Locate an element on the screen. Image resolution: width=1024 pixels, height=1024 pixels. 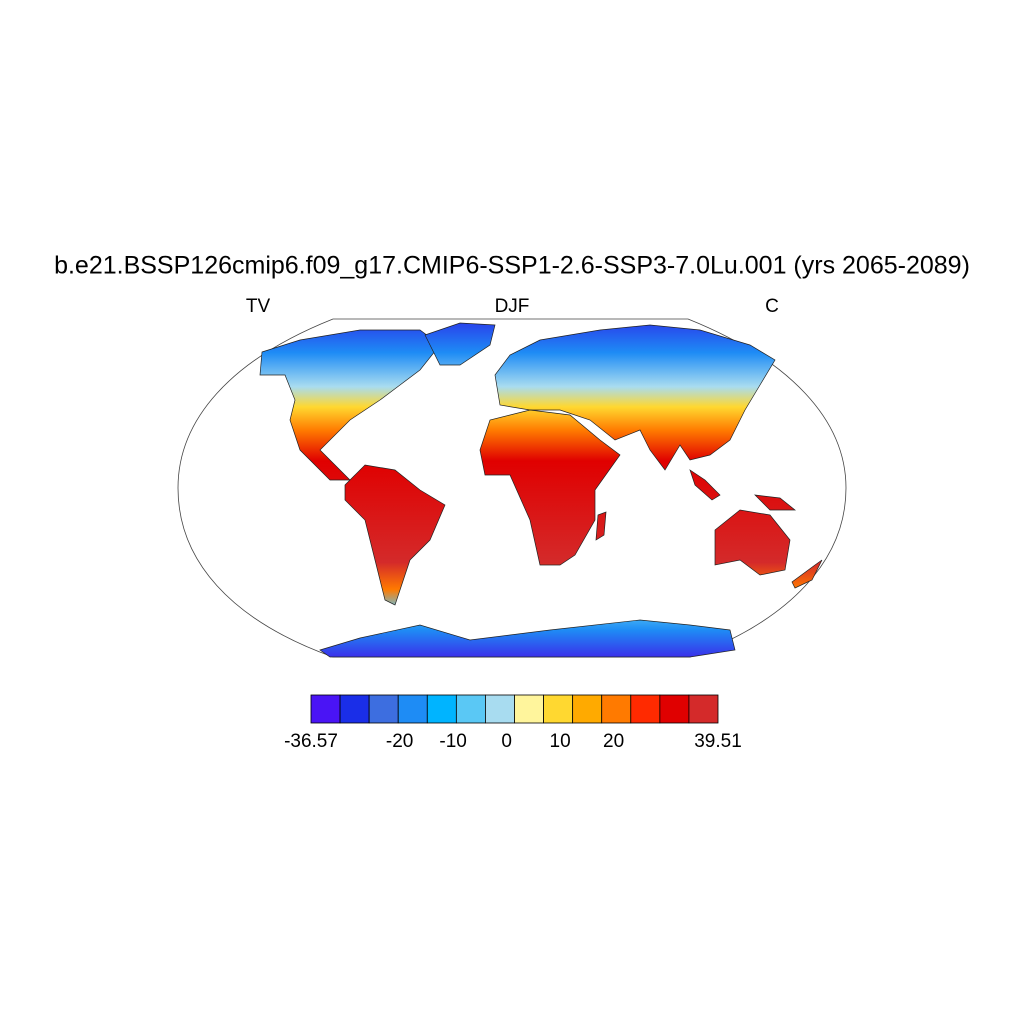
colorbar-tick-label: -20 is located at coordinates (399, 741).